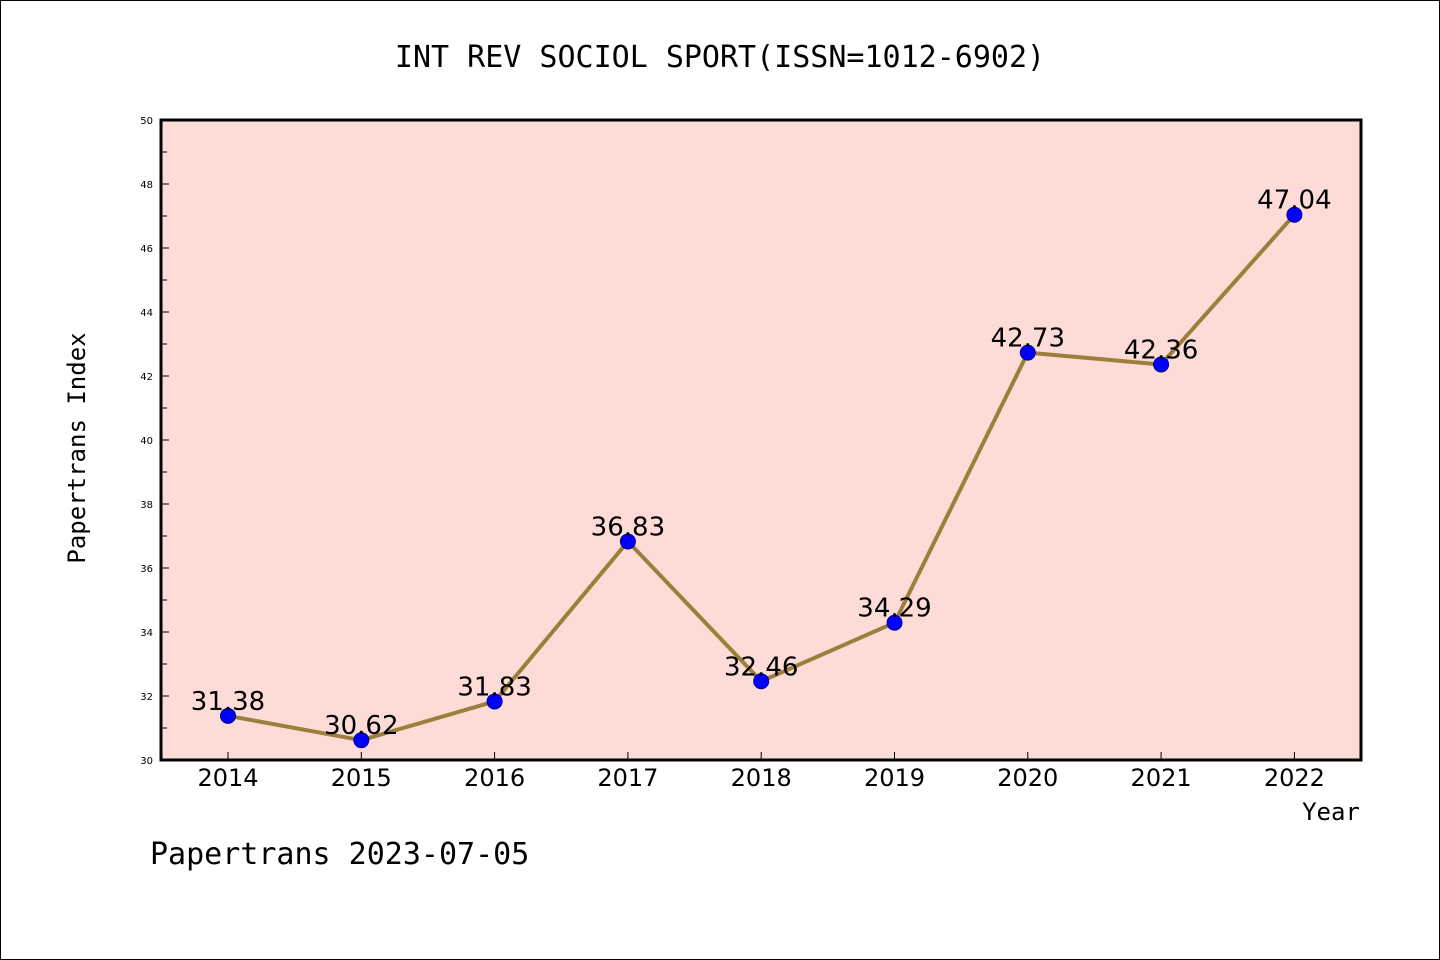  What do you see at coordinates (894, 609) in the screenshot?
I see `data-label: 34.29` at bounding box center [894, 609].